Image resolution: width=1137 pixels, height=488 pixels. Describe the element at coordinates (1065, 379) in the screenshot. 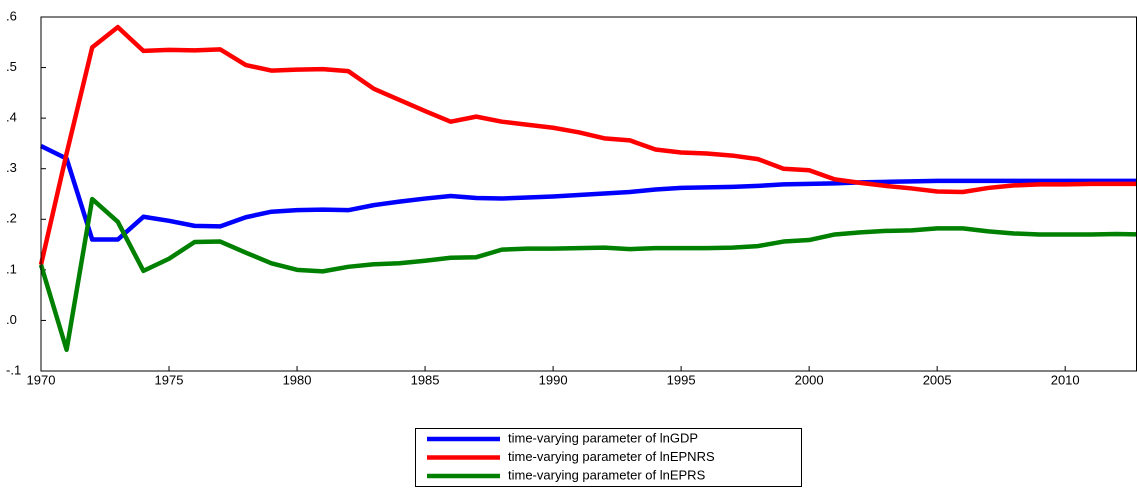

I see `x-tick-label: 2010` at that location.